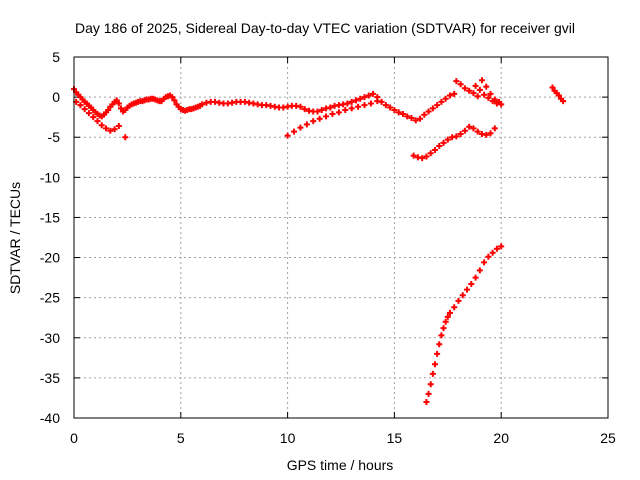 This screenshot has width=640, height=480. What do you see at coordinates (50, 418) in the screenshot?
I see `y-tick-label: -40` at bounding box center [50, 418].